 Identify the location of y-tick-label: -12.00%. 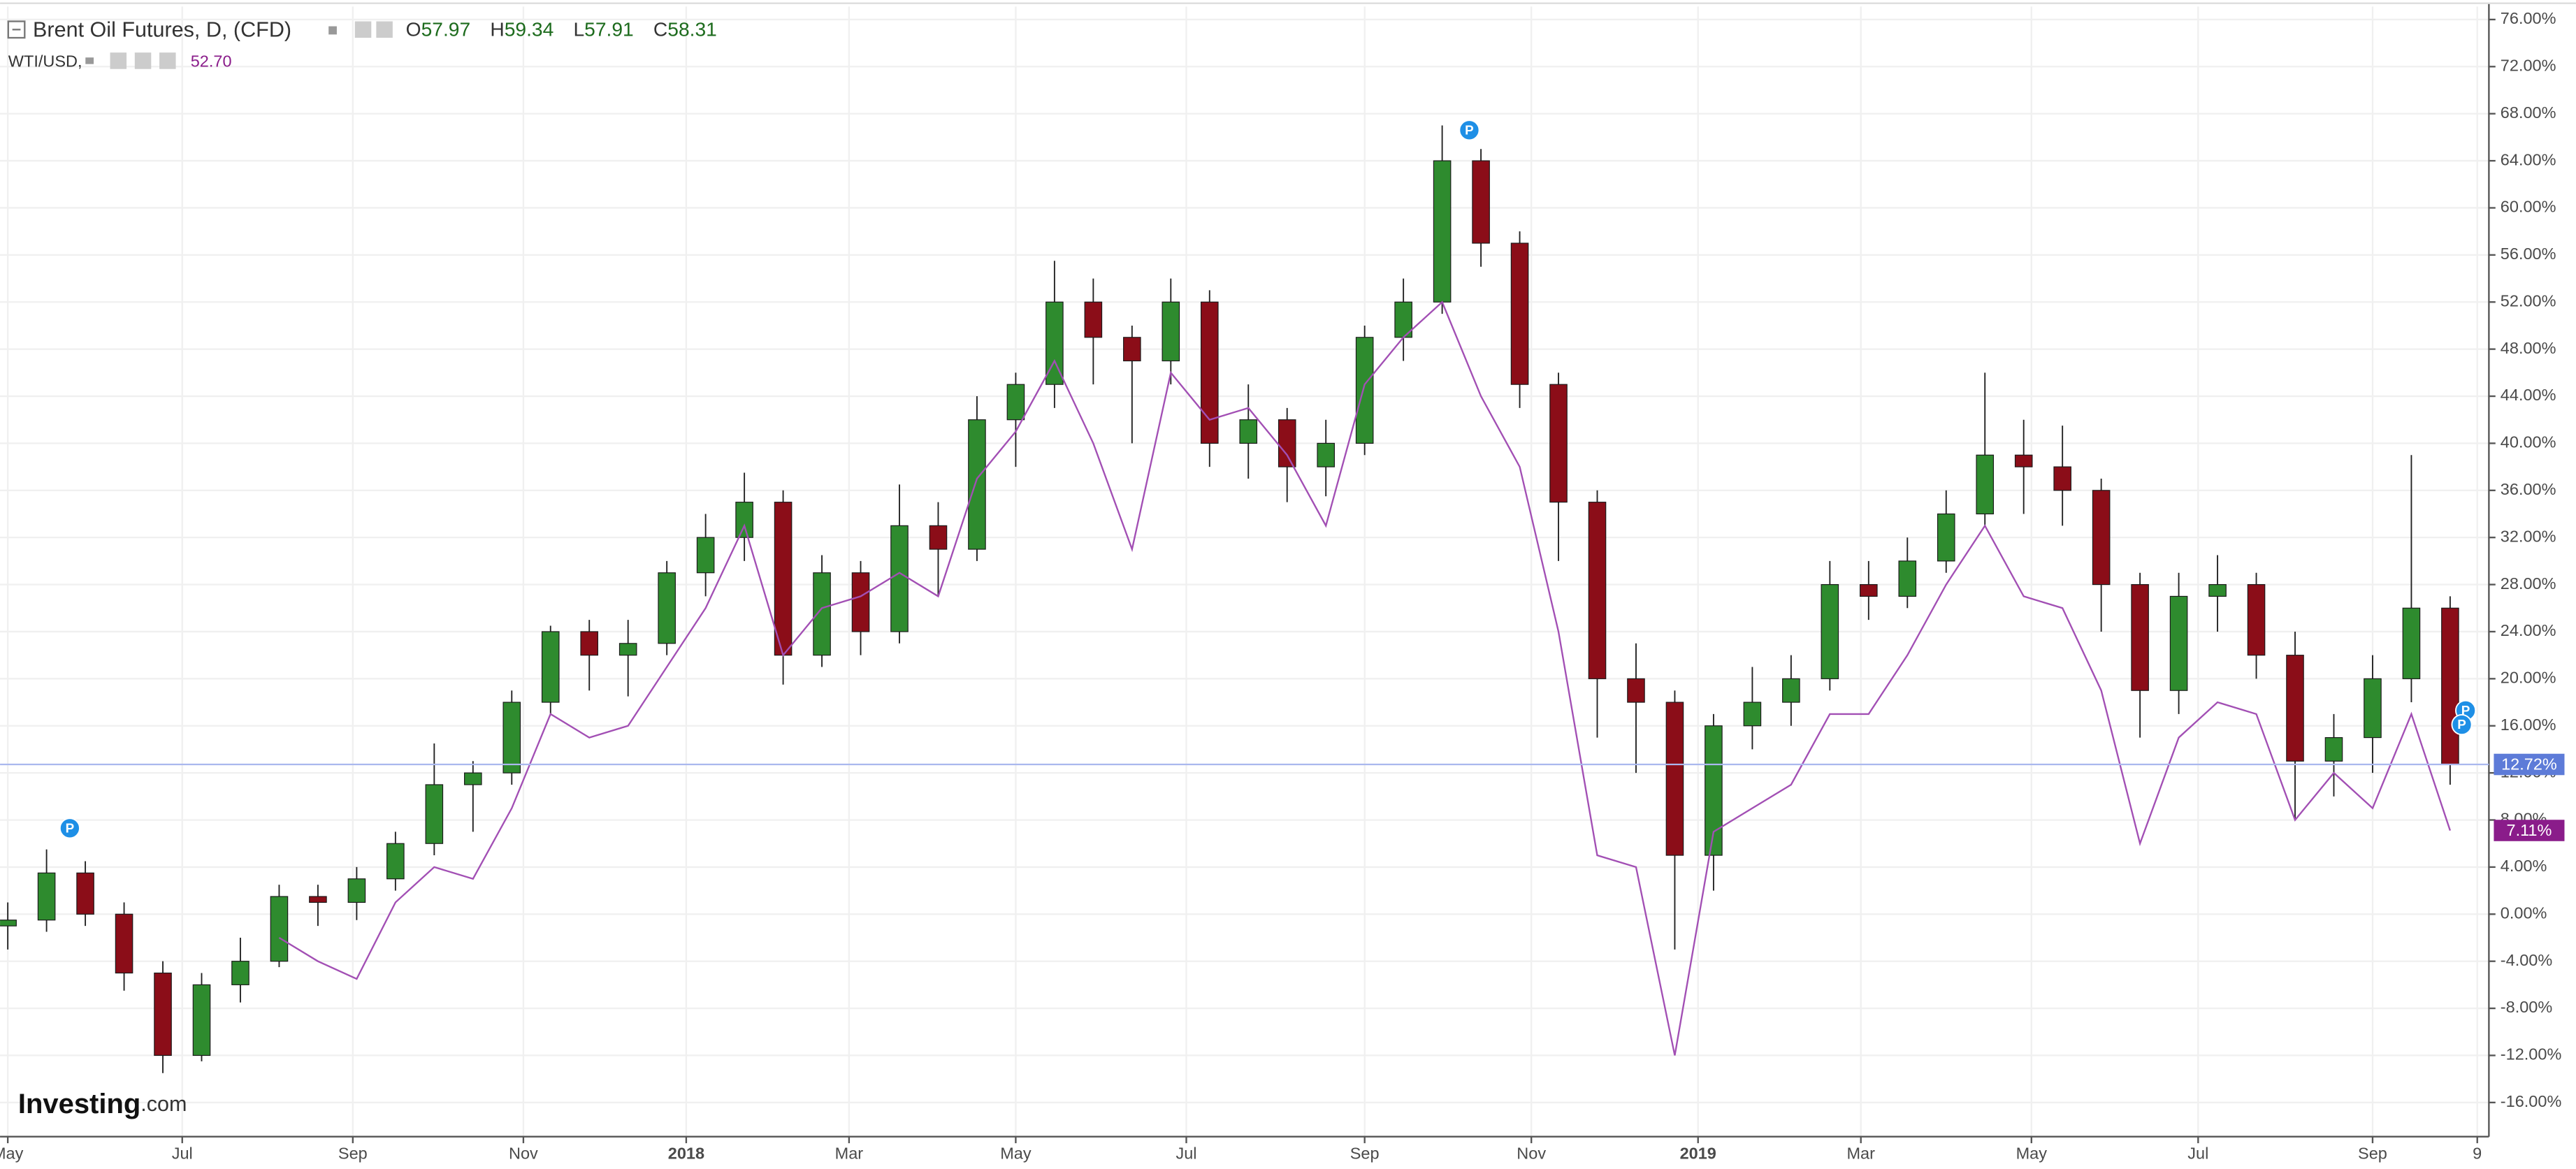
(2531, 1054).